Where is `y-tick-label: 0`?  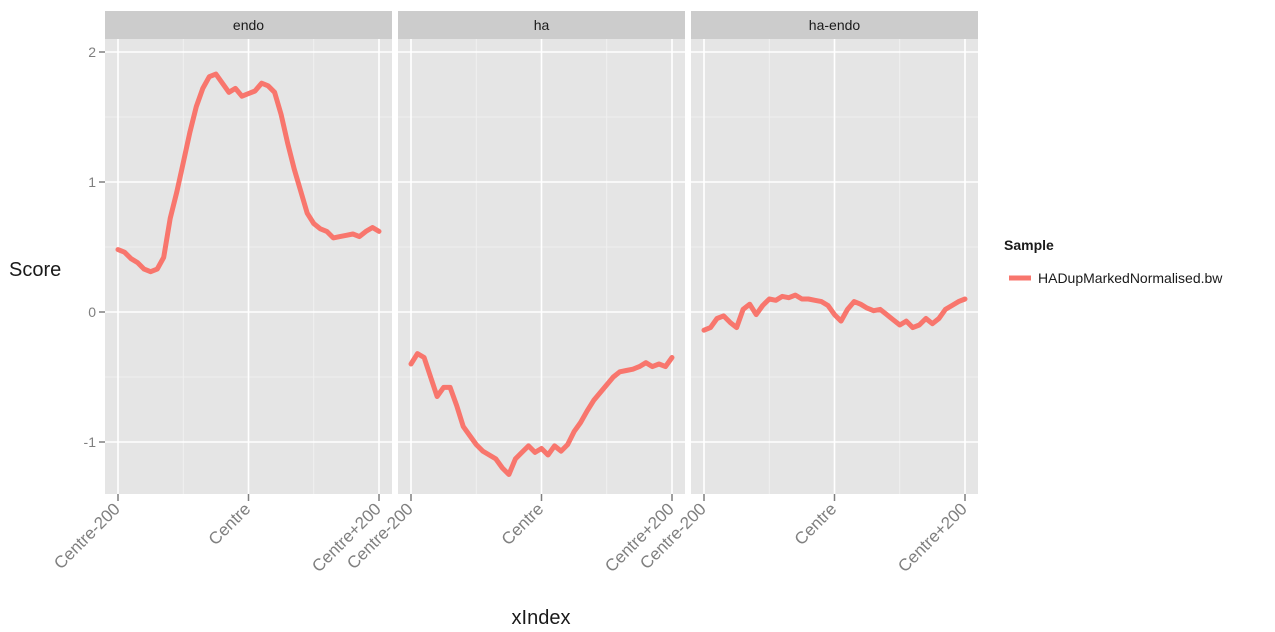
y-tick-label: 0 is located at coordinates (92, 312).